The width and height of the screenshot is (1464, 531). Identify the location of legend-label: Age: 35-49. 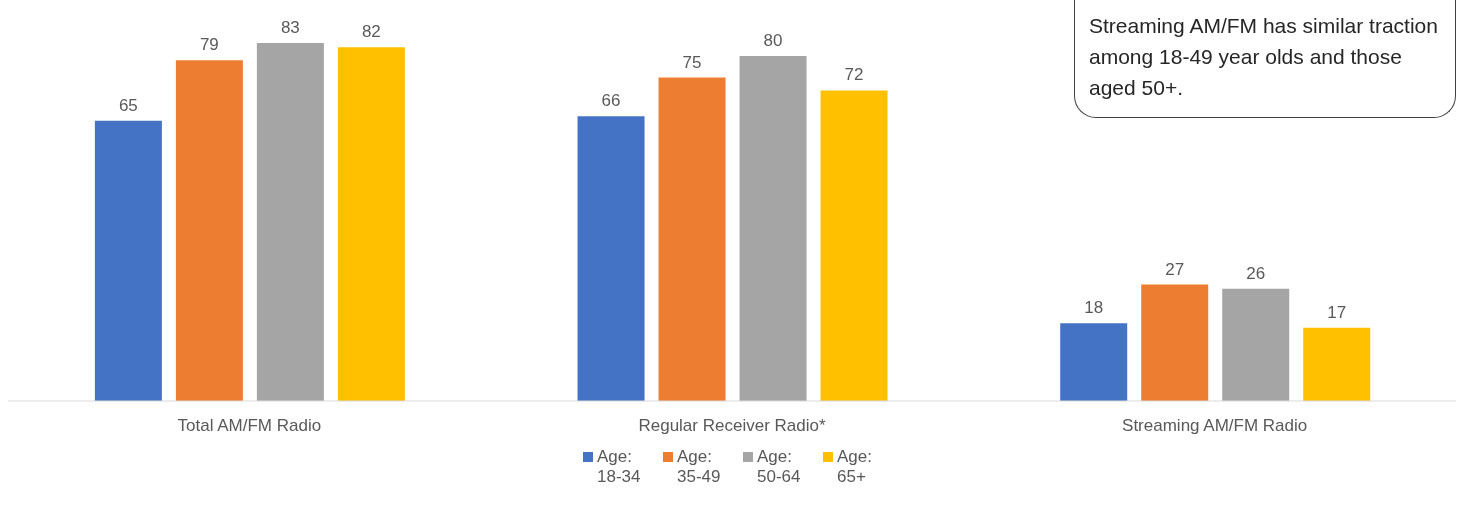
(699, 467).